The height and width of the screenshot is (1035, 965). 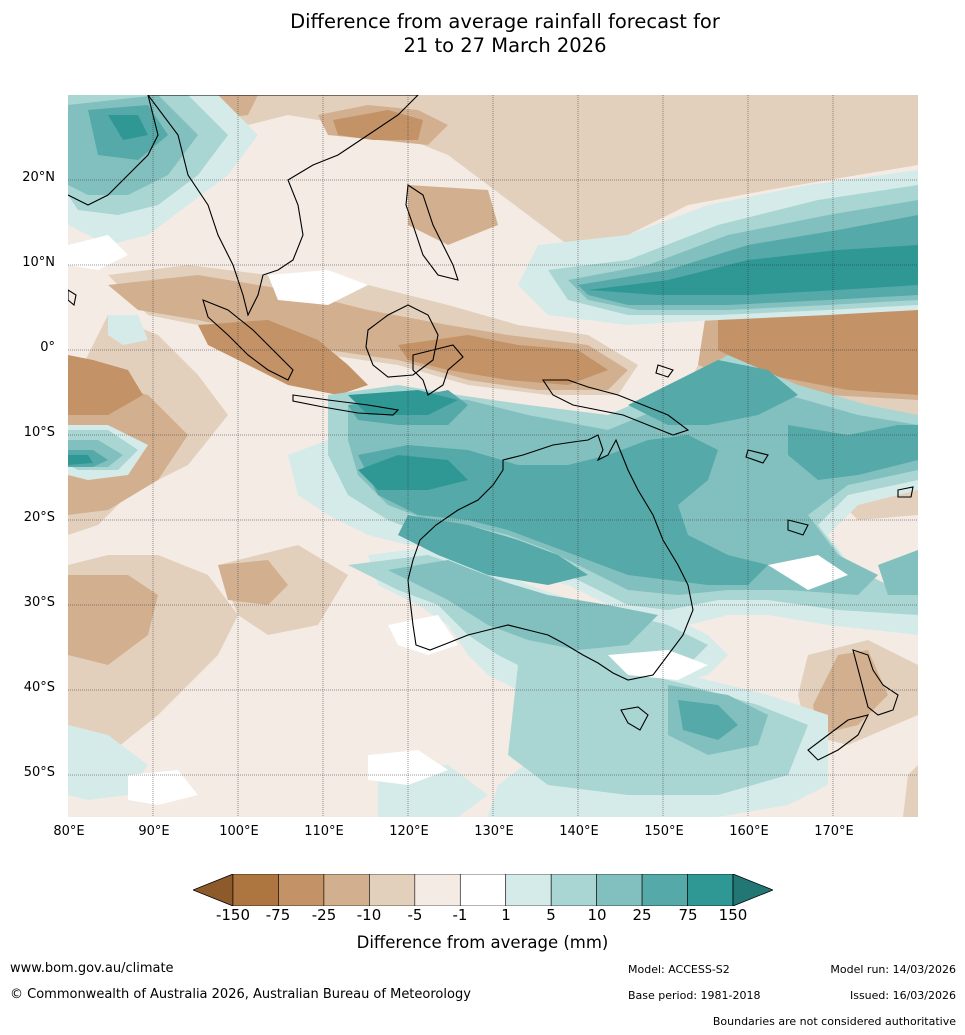 I want to click on colorbar-segments, so click(x=483, y=890).